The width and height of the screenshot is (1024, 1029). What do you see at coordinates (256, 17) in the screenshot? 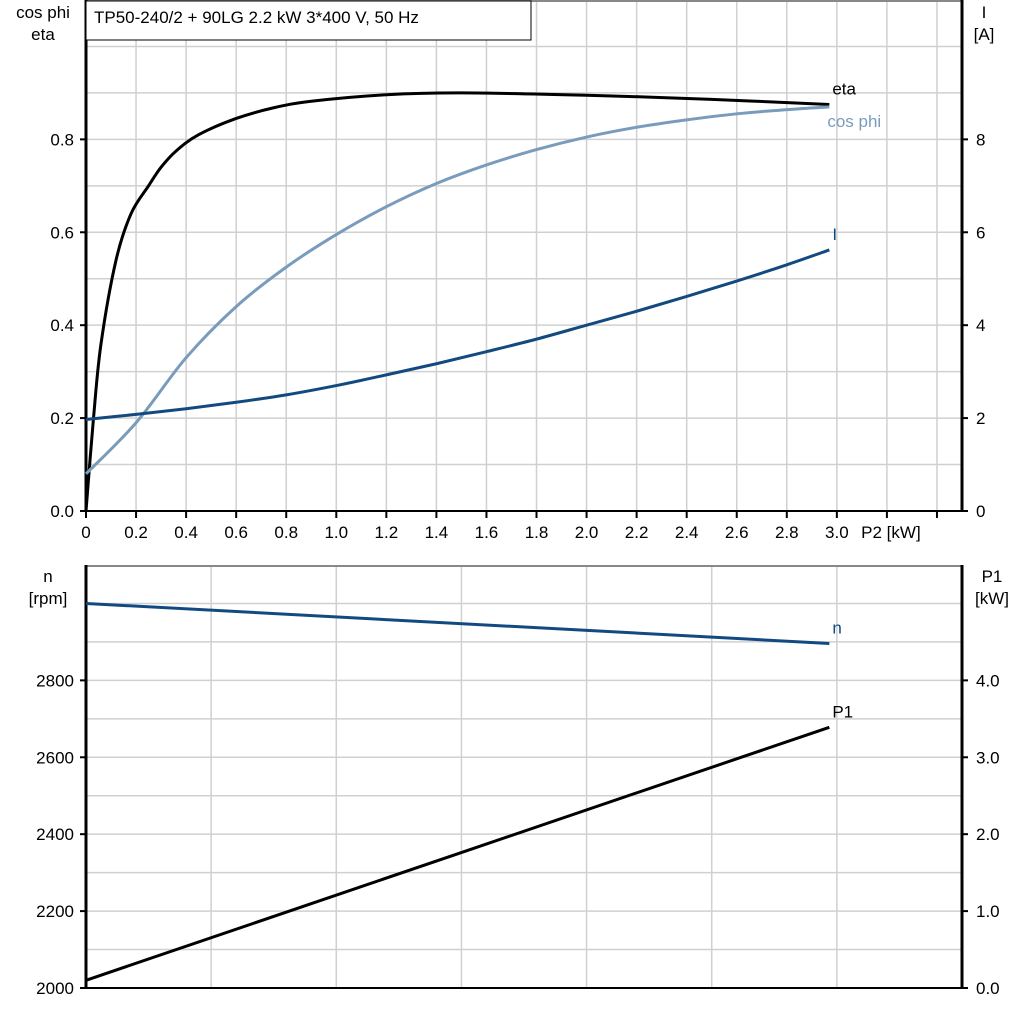
I see `chart-title: TP50-240/2 + 90LG 2.2 kW 3*400 V, 50 Hz` at bounding box center [256, 17].